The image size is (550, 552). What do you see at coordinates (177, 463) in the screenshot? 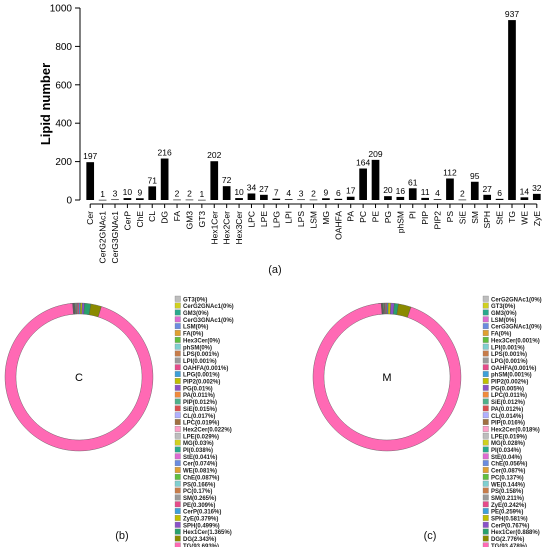
I see `legend-swatch-cer` at bounding box center [177, 463].